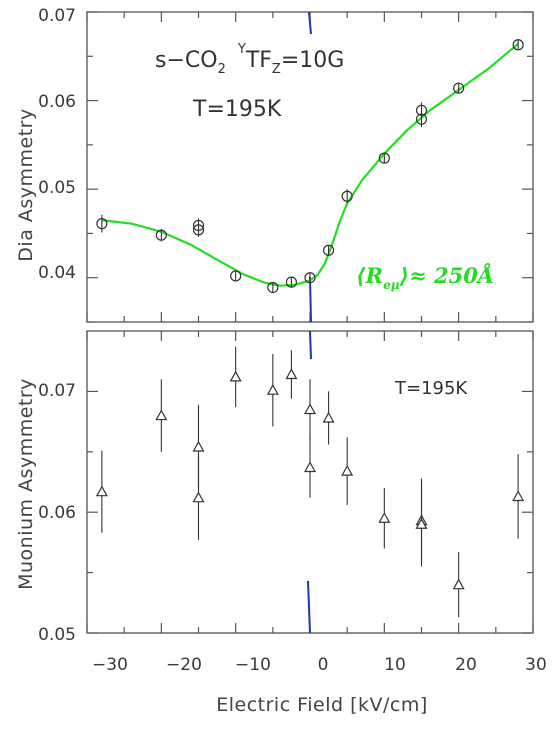  I want to click on bottom-zero-line, so click(309, 482).